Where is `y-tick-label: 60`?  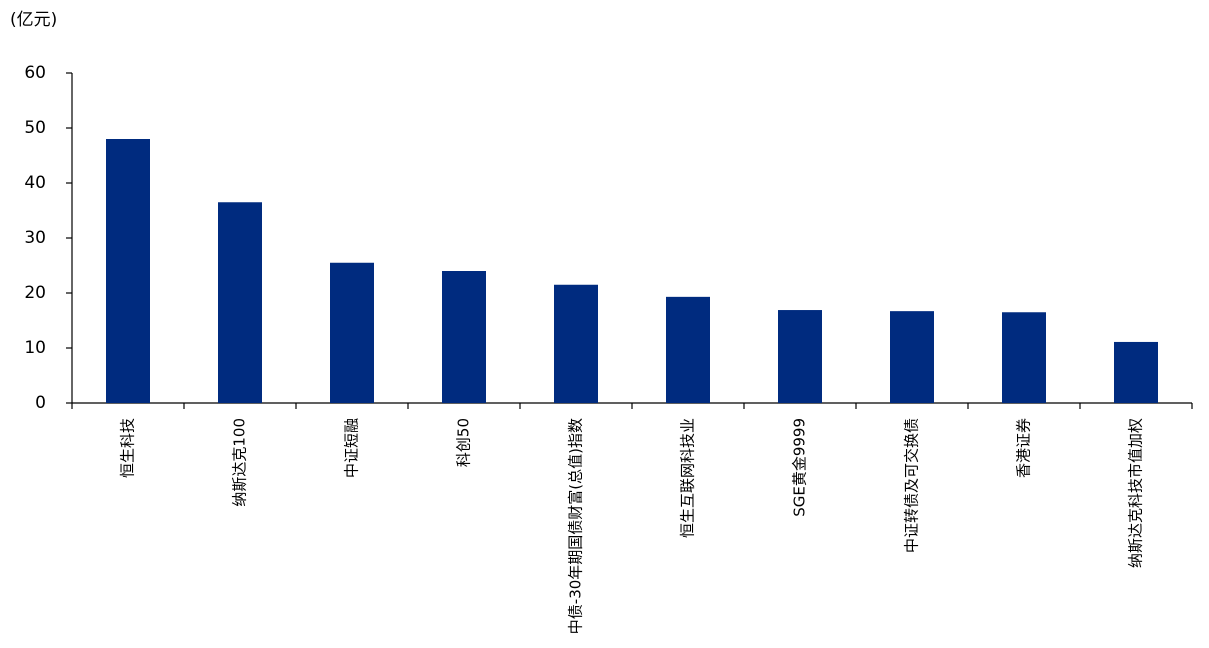
y-tick-label: 60 is located at coordinates (35, 73).